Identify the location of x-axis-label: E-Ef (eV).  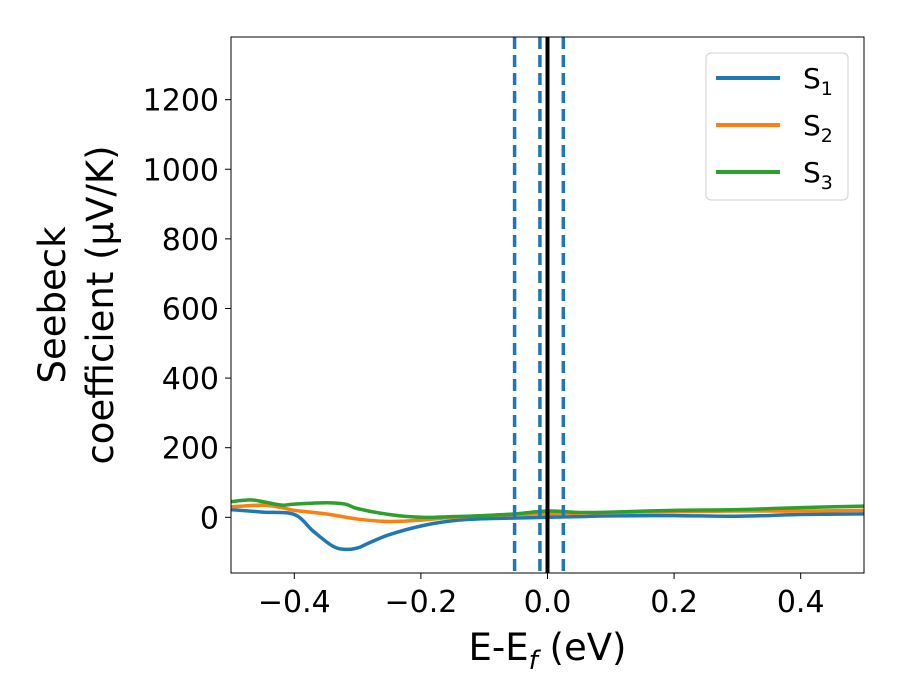
(548, 651).